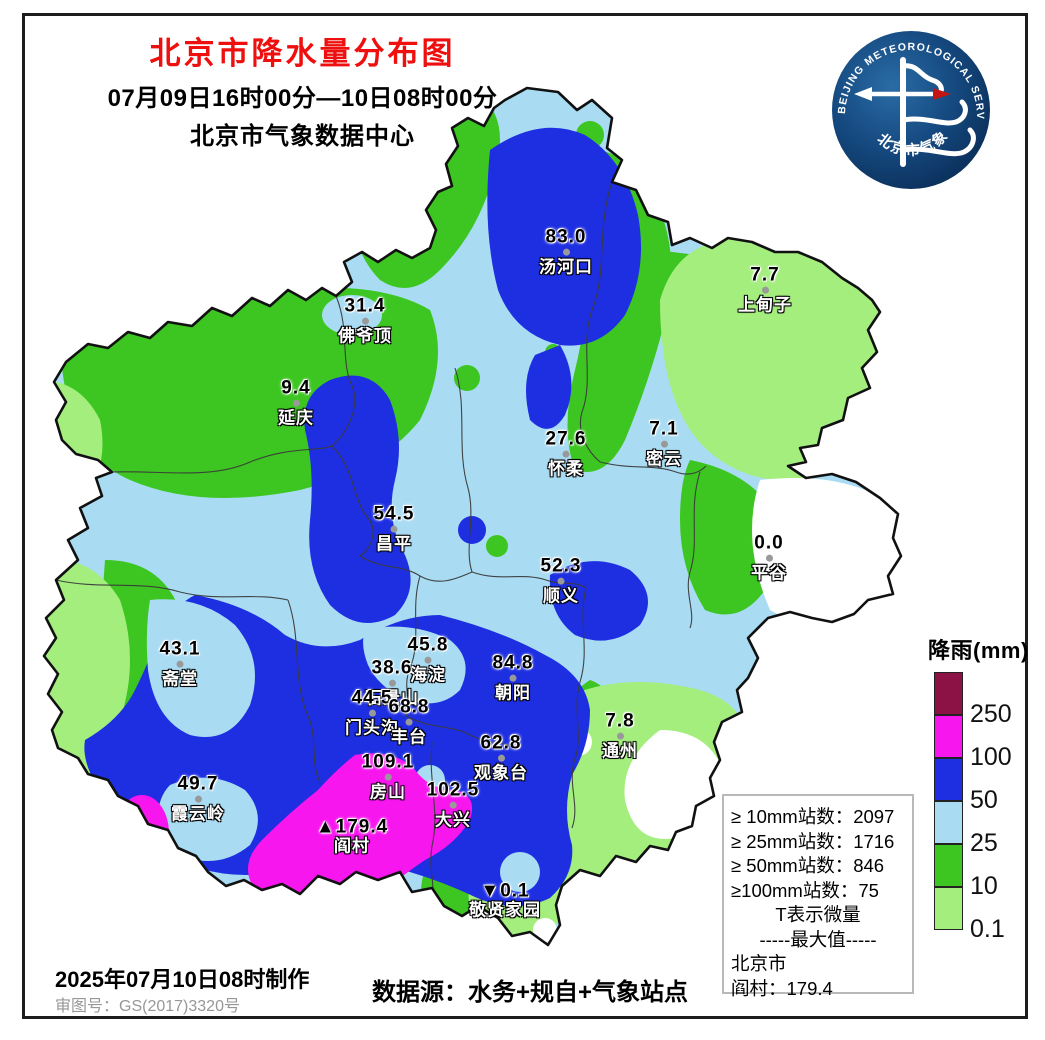 Image resolution: width=1045 pixels, height=1040 pixels. I want to click on station-name: 密云, so click(664, 460).